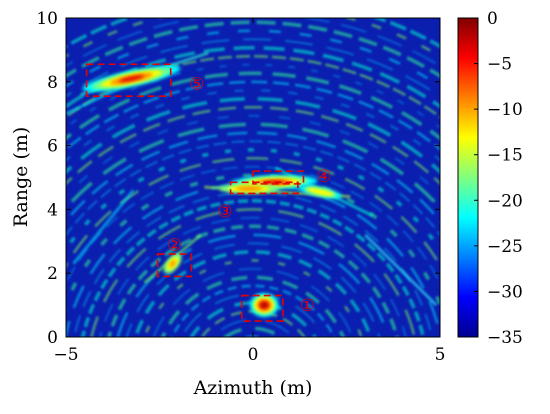 This screenshot has height=414, width=550. I want to click on colorbar-tick-label: −5, so click(499, 65).